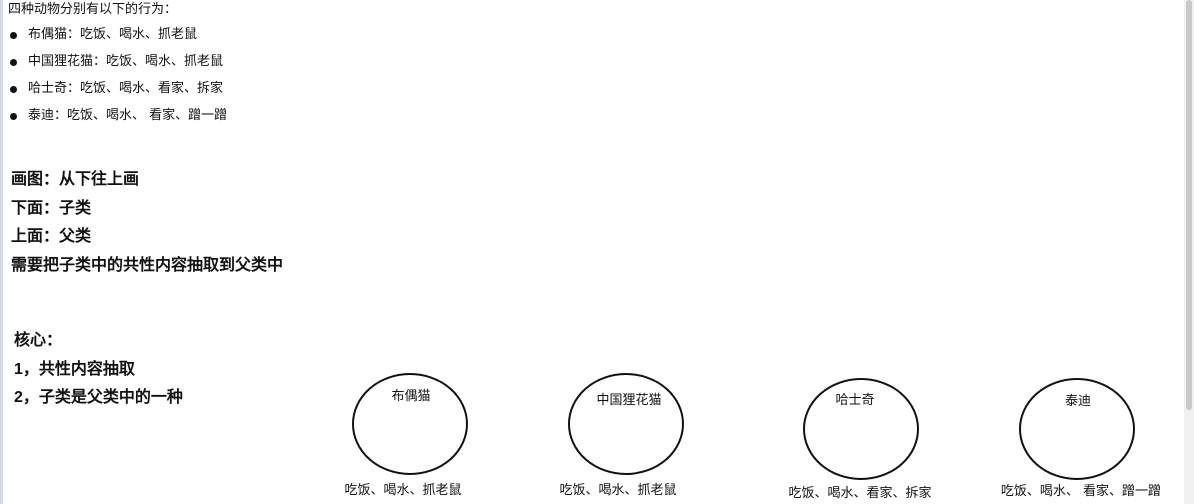  What do you see at coordinates (113, 34) in the screenshot?
I see `list-item-text: 布偶猫：吃饭、喝水、抓老鼠` at bounding box center [113, 34].